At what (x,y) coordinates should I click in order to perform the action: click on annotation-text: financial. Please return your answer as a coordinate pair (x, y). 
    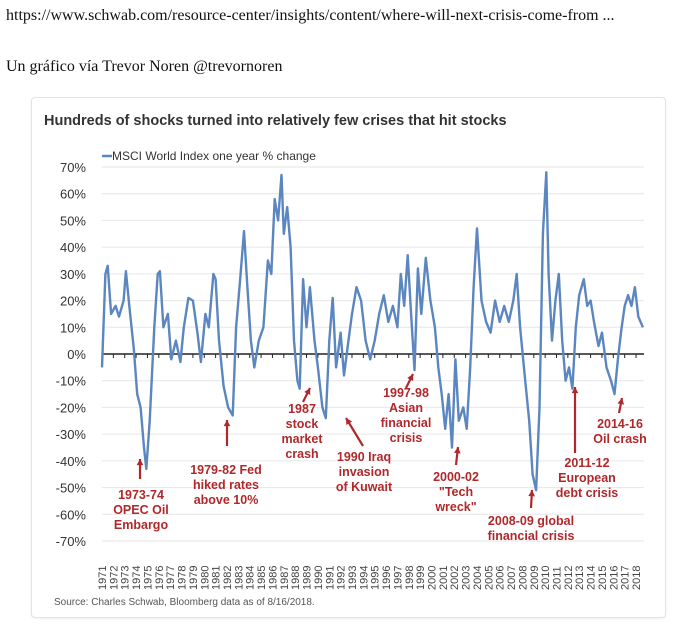
    Looking at the image, I should click on (406, 423).